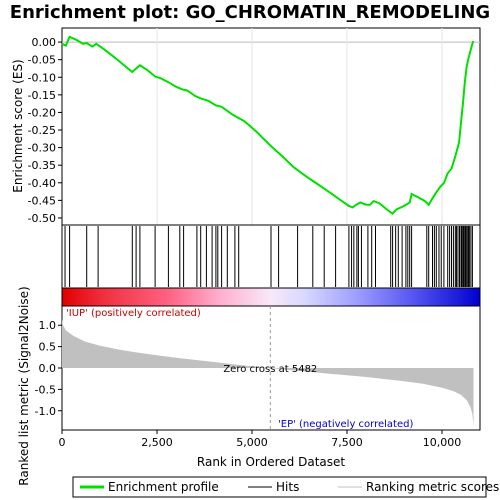 This screenshot has height=500, width=500. Describe the element at coordinates (252, 442) in the screenshot. I see `x-tick-label: 5,000` at that location.